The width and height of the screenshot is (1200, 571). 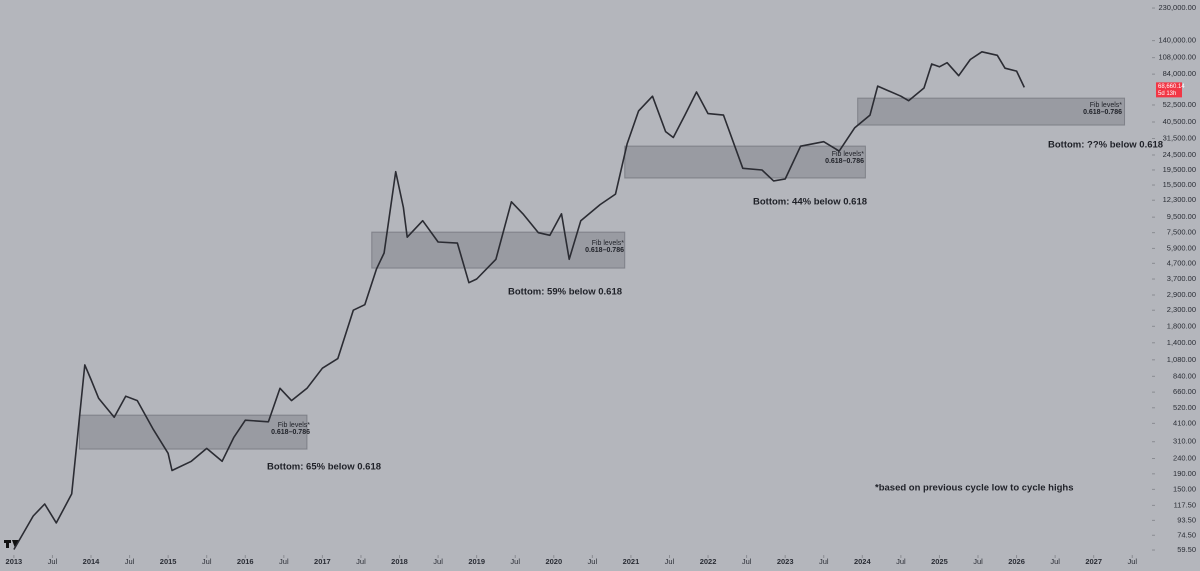 I want to click on annotation: Bottom: 65% below 0.618, so click(x=324, y=467).